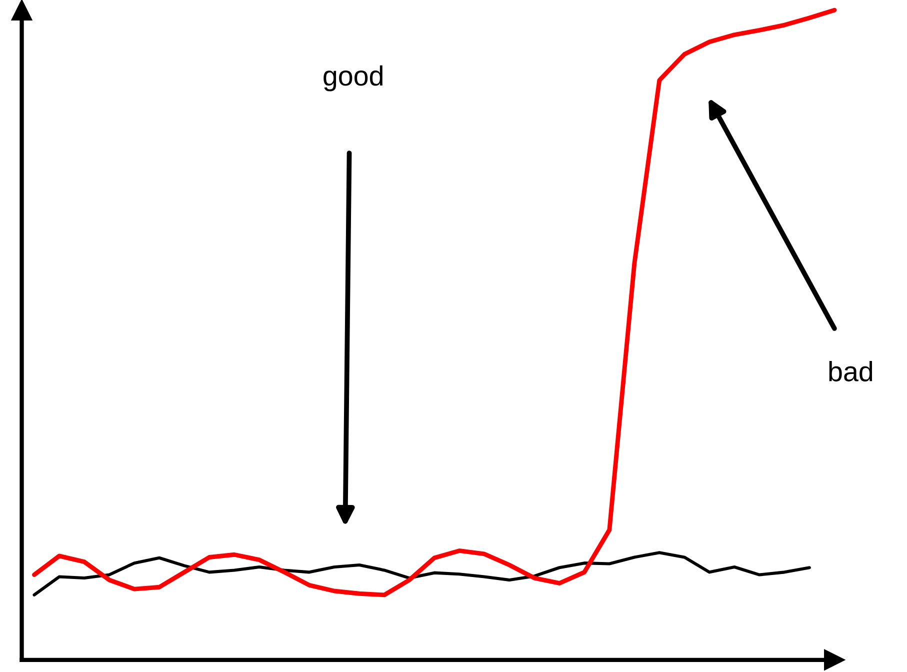  I want to click on annotation: good, so click(353, 78).